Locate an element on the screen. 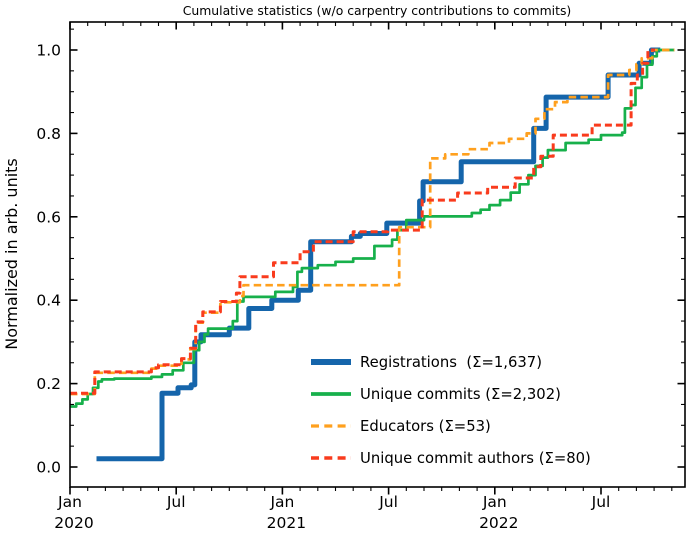 The height and width of the screenshot is (546, 695). x-tick-year-label: 2021 is located at coordinates (286, 523).